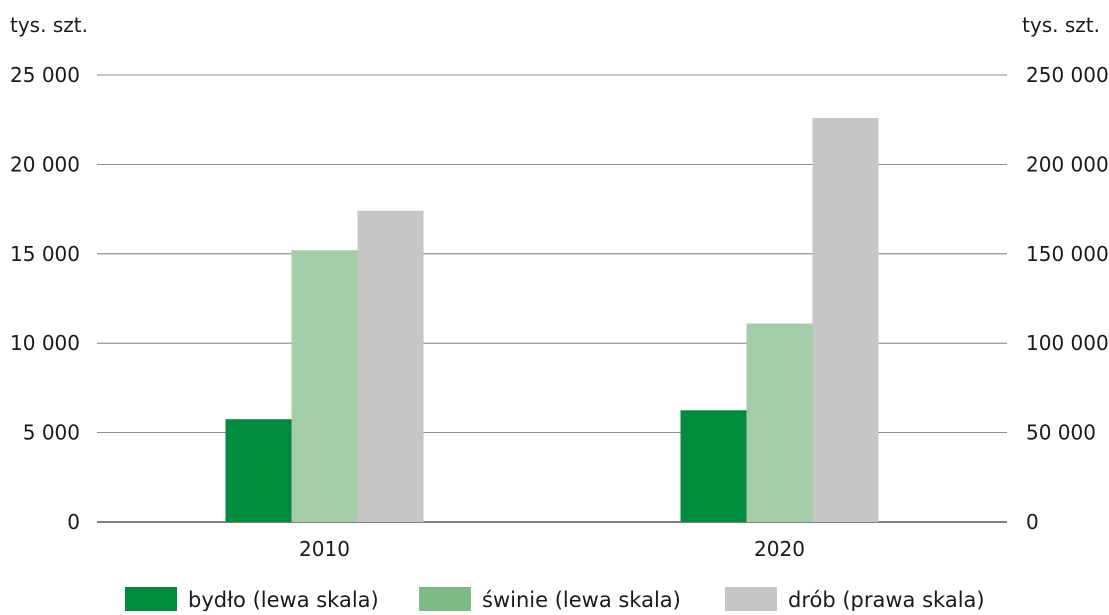  Describe the element at coordinates (1061, 433) in the screenshot. I see `right-tick-label: 50 000` at that location.